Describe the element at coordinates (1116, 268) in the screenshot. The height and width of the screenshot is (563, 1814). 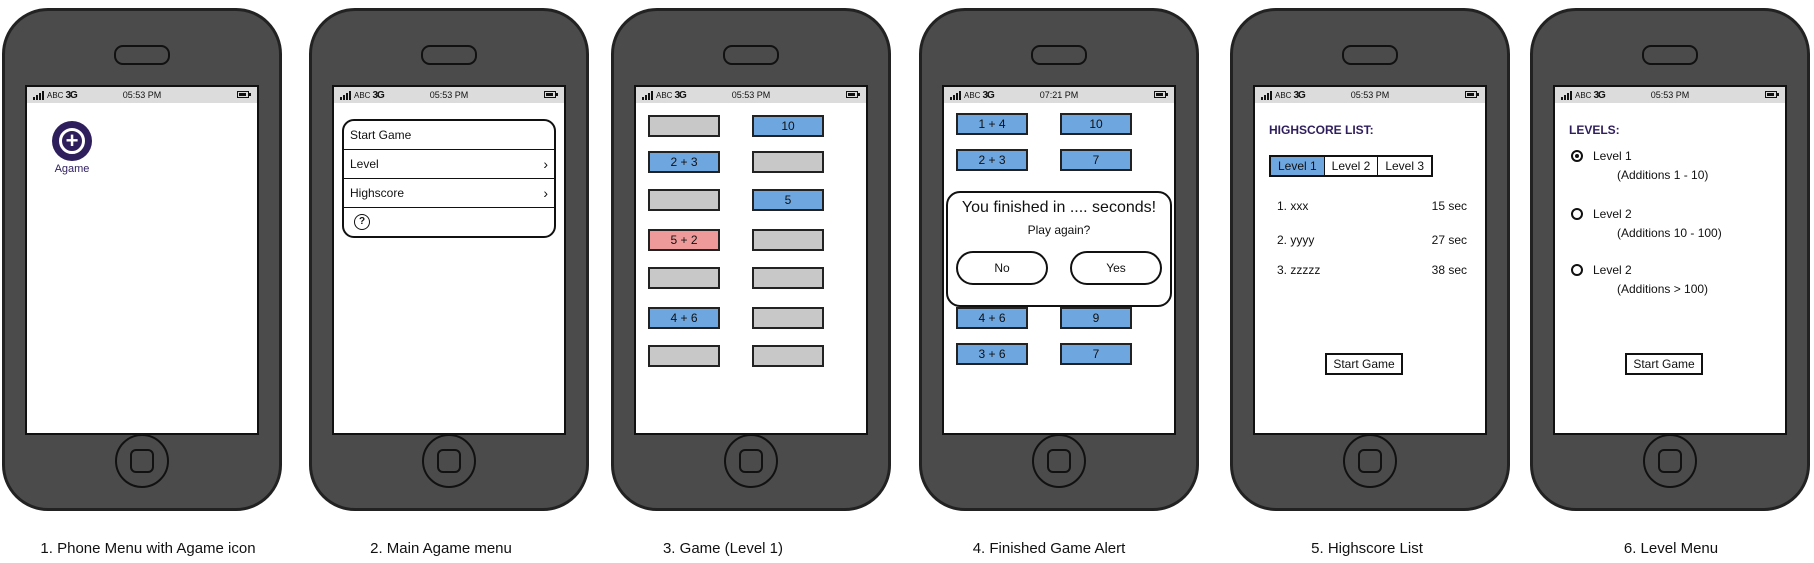
I see `yes-button: Yes` at that location.